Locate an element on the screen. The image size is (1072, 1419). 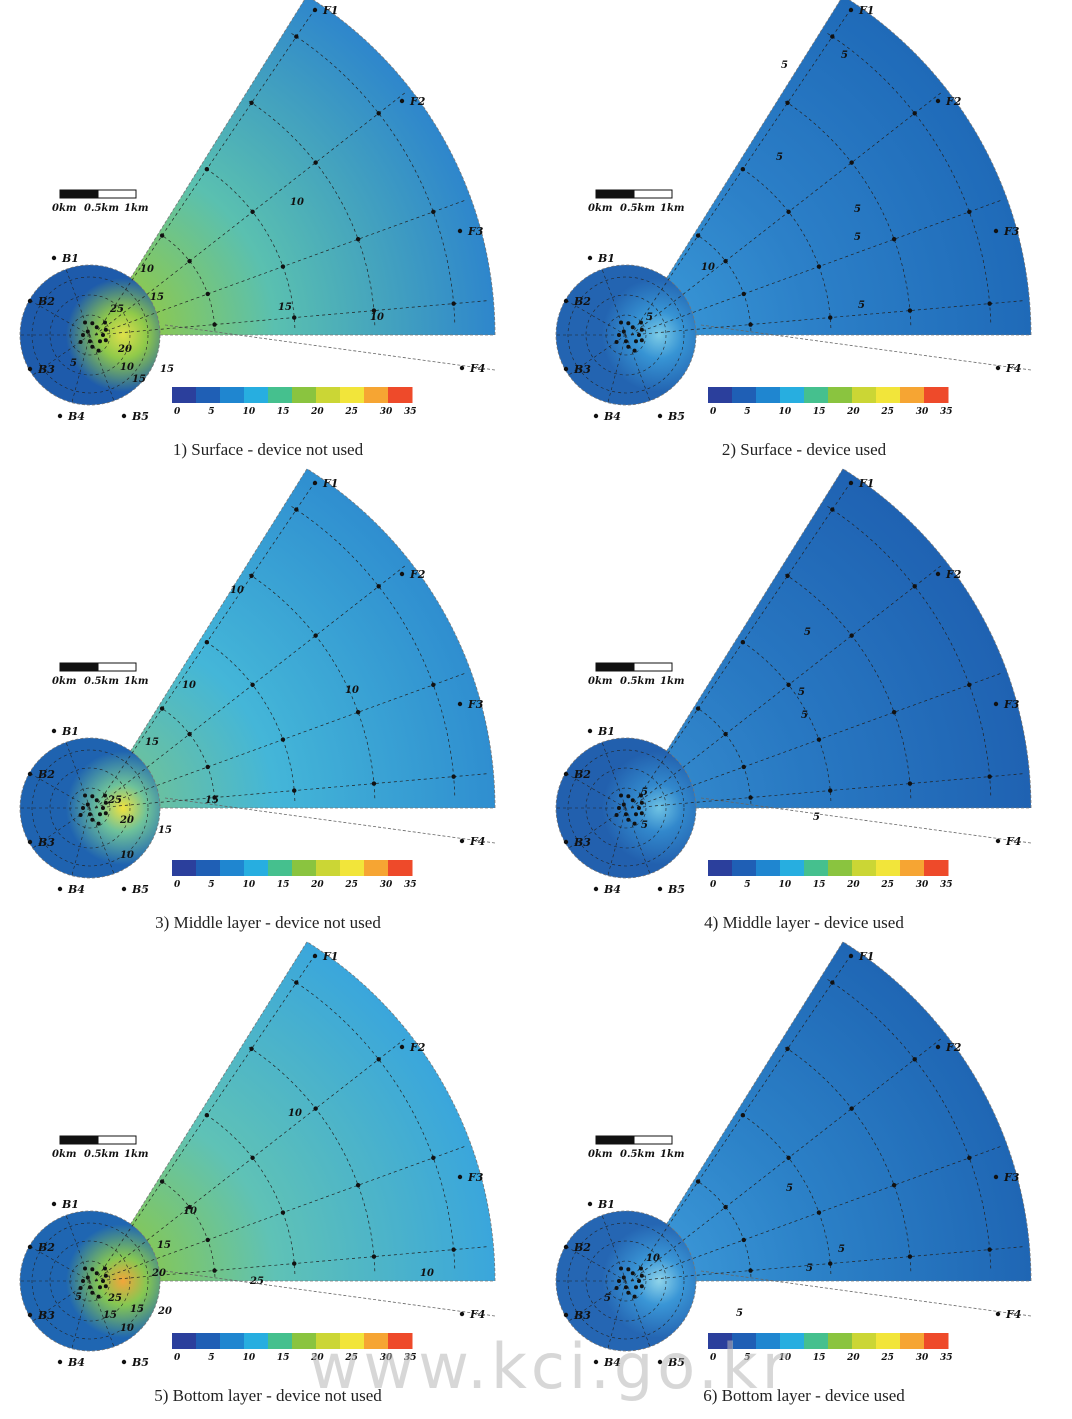
station-label: F4 is located at coordinates (477, 841).